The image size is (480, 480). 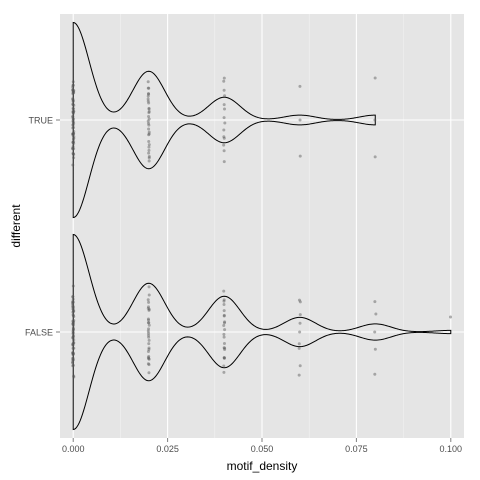 I want to click on y-tick-label: FALSE, so click(x=39, y=333).